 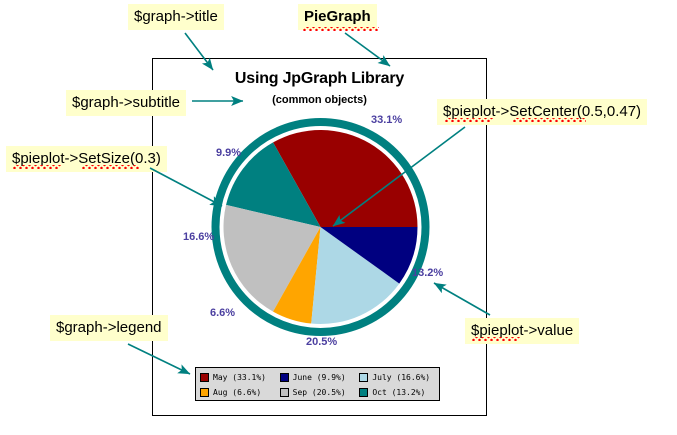 I want to click on pie-slices, so click(x=320, y=227).